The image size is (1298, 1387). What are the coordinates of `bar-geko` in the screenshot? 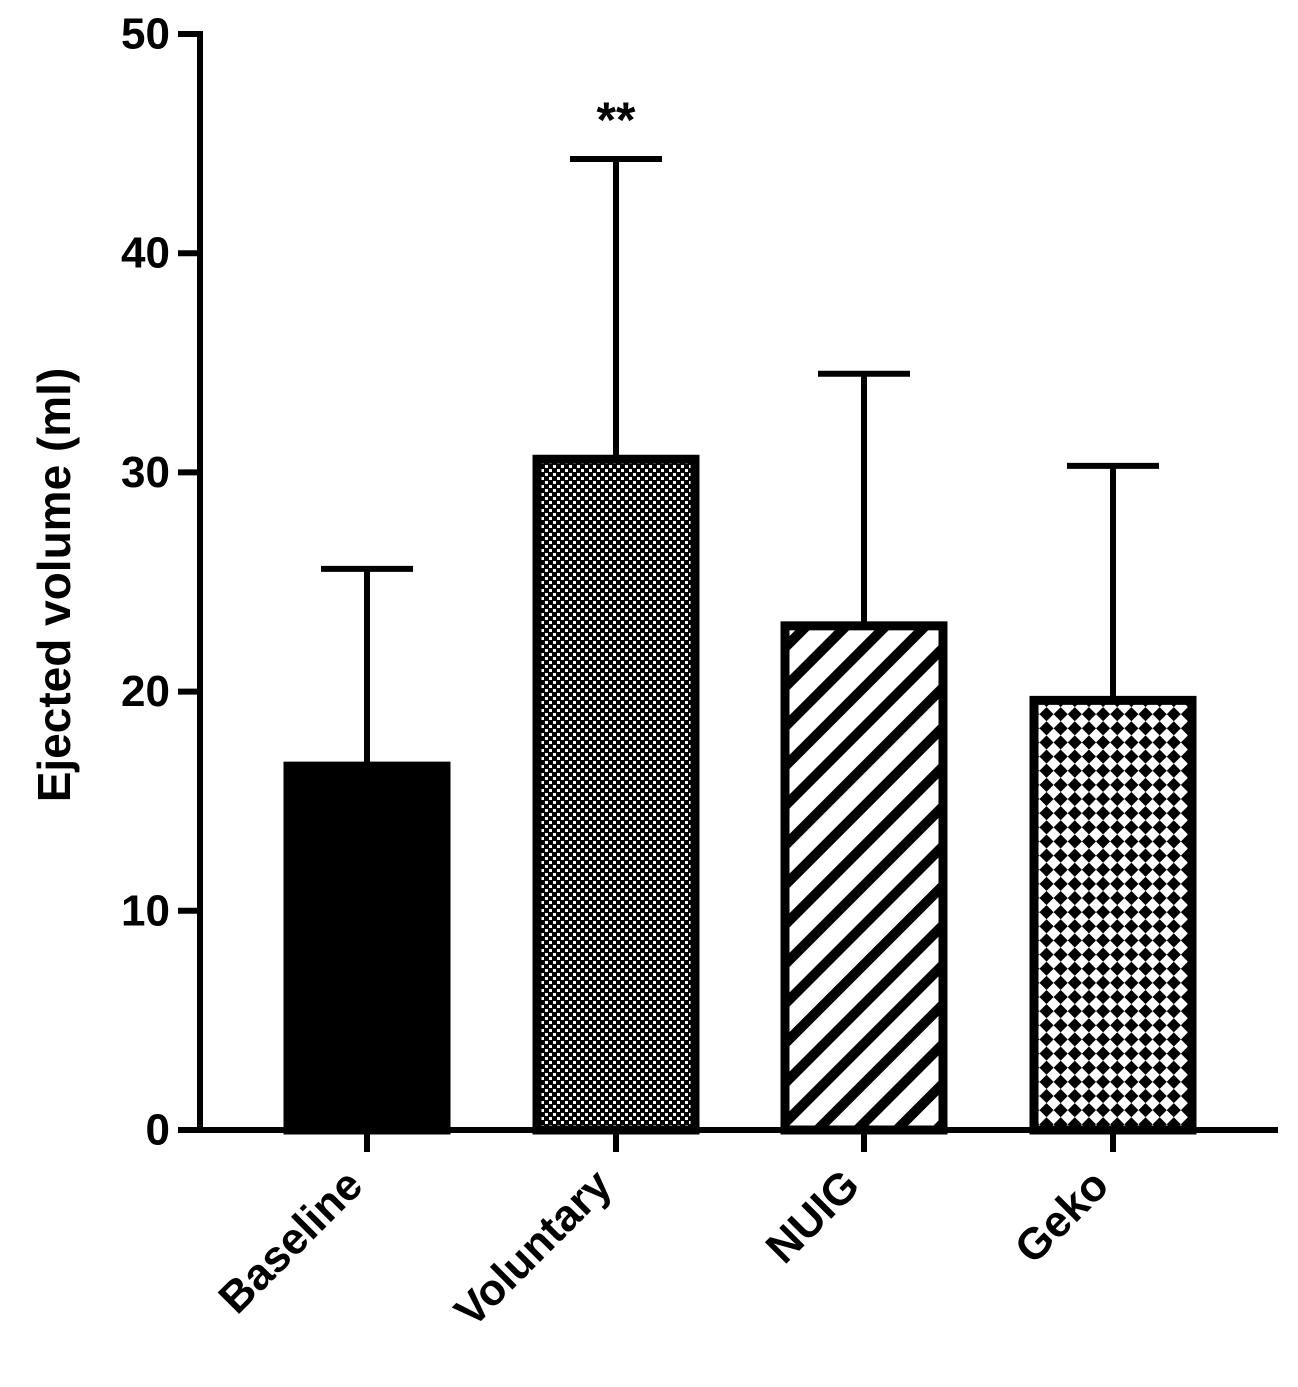 It's located at (1113, 915).